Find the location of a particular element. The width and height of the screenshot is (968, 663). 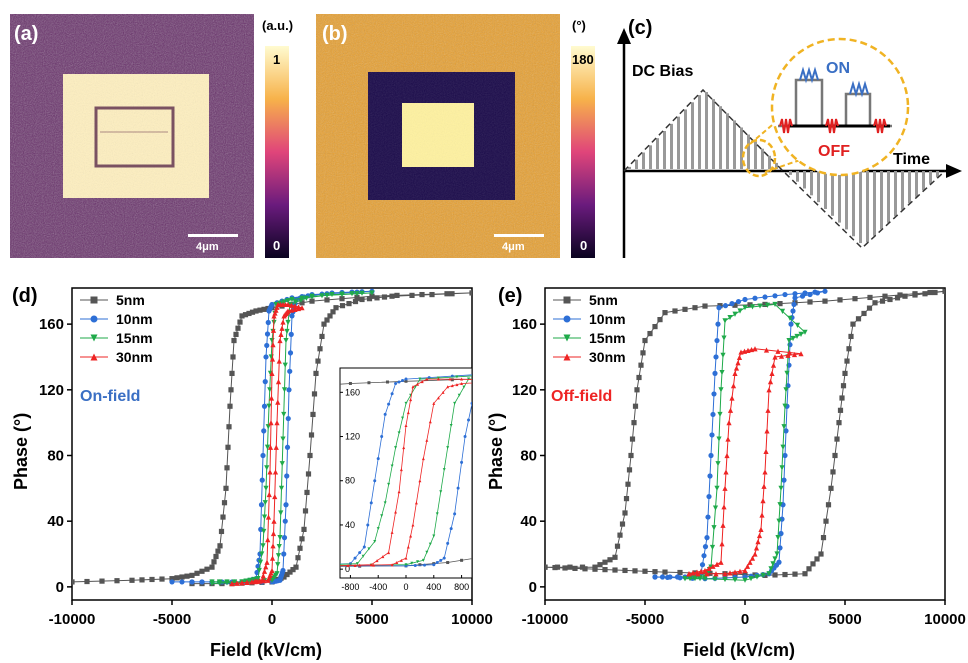

chart-e-series-line-30nm is located at coordinates (745, 461).